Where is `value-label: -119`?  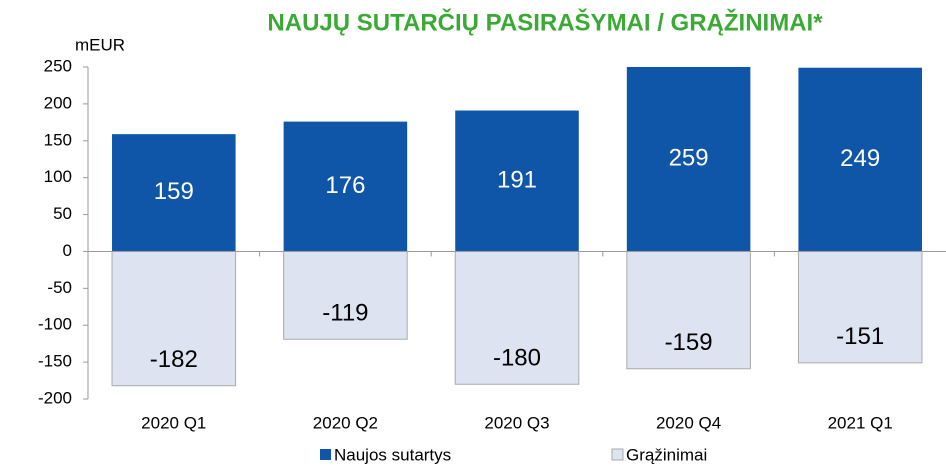 value-label: -119 is located at coordinates (345, 313).